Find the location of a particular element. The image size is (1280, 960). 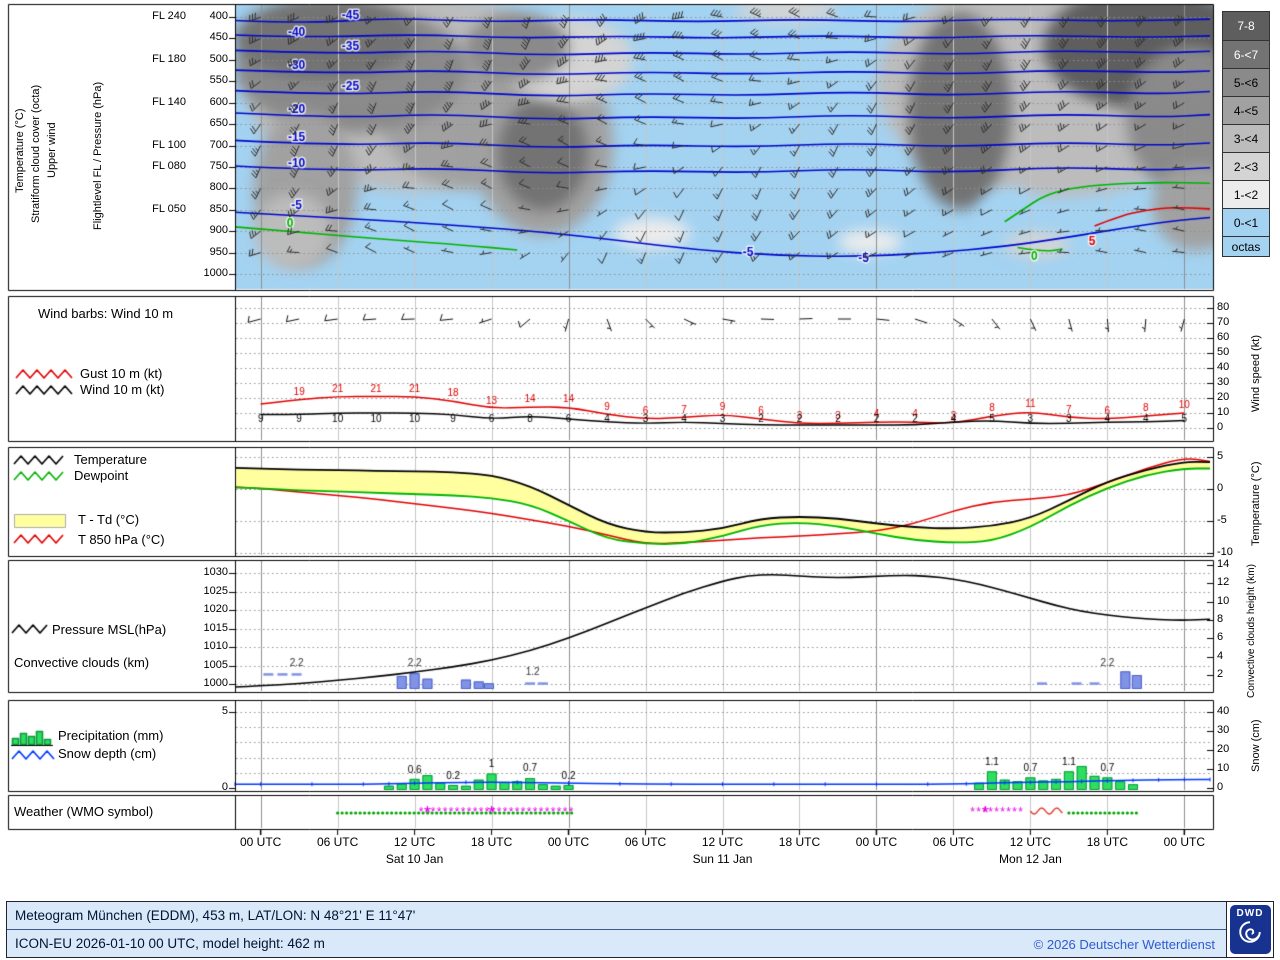

wind-speed-tick-label: 0 is located at coordinates (1220, 427).